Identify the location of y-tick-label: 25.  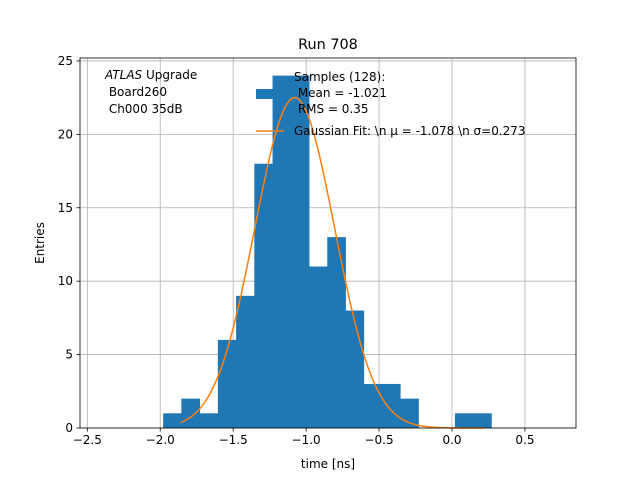
(65, 61).